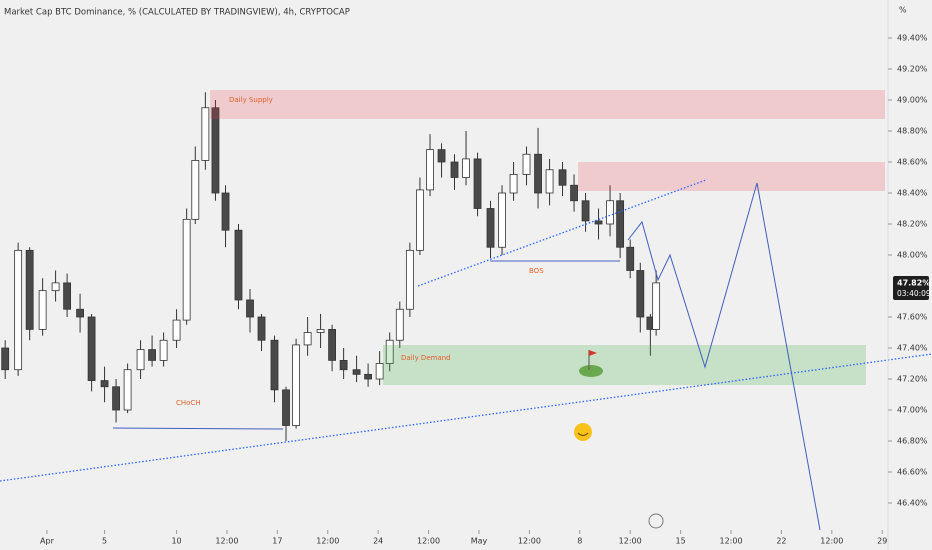  Describe the element at coordinates (912, 38) in the screenshot. I see `y-tick-label: 49.40%` at that location.